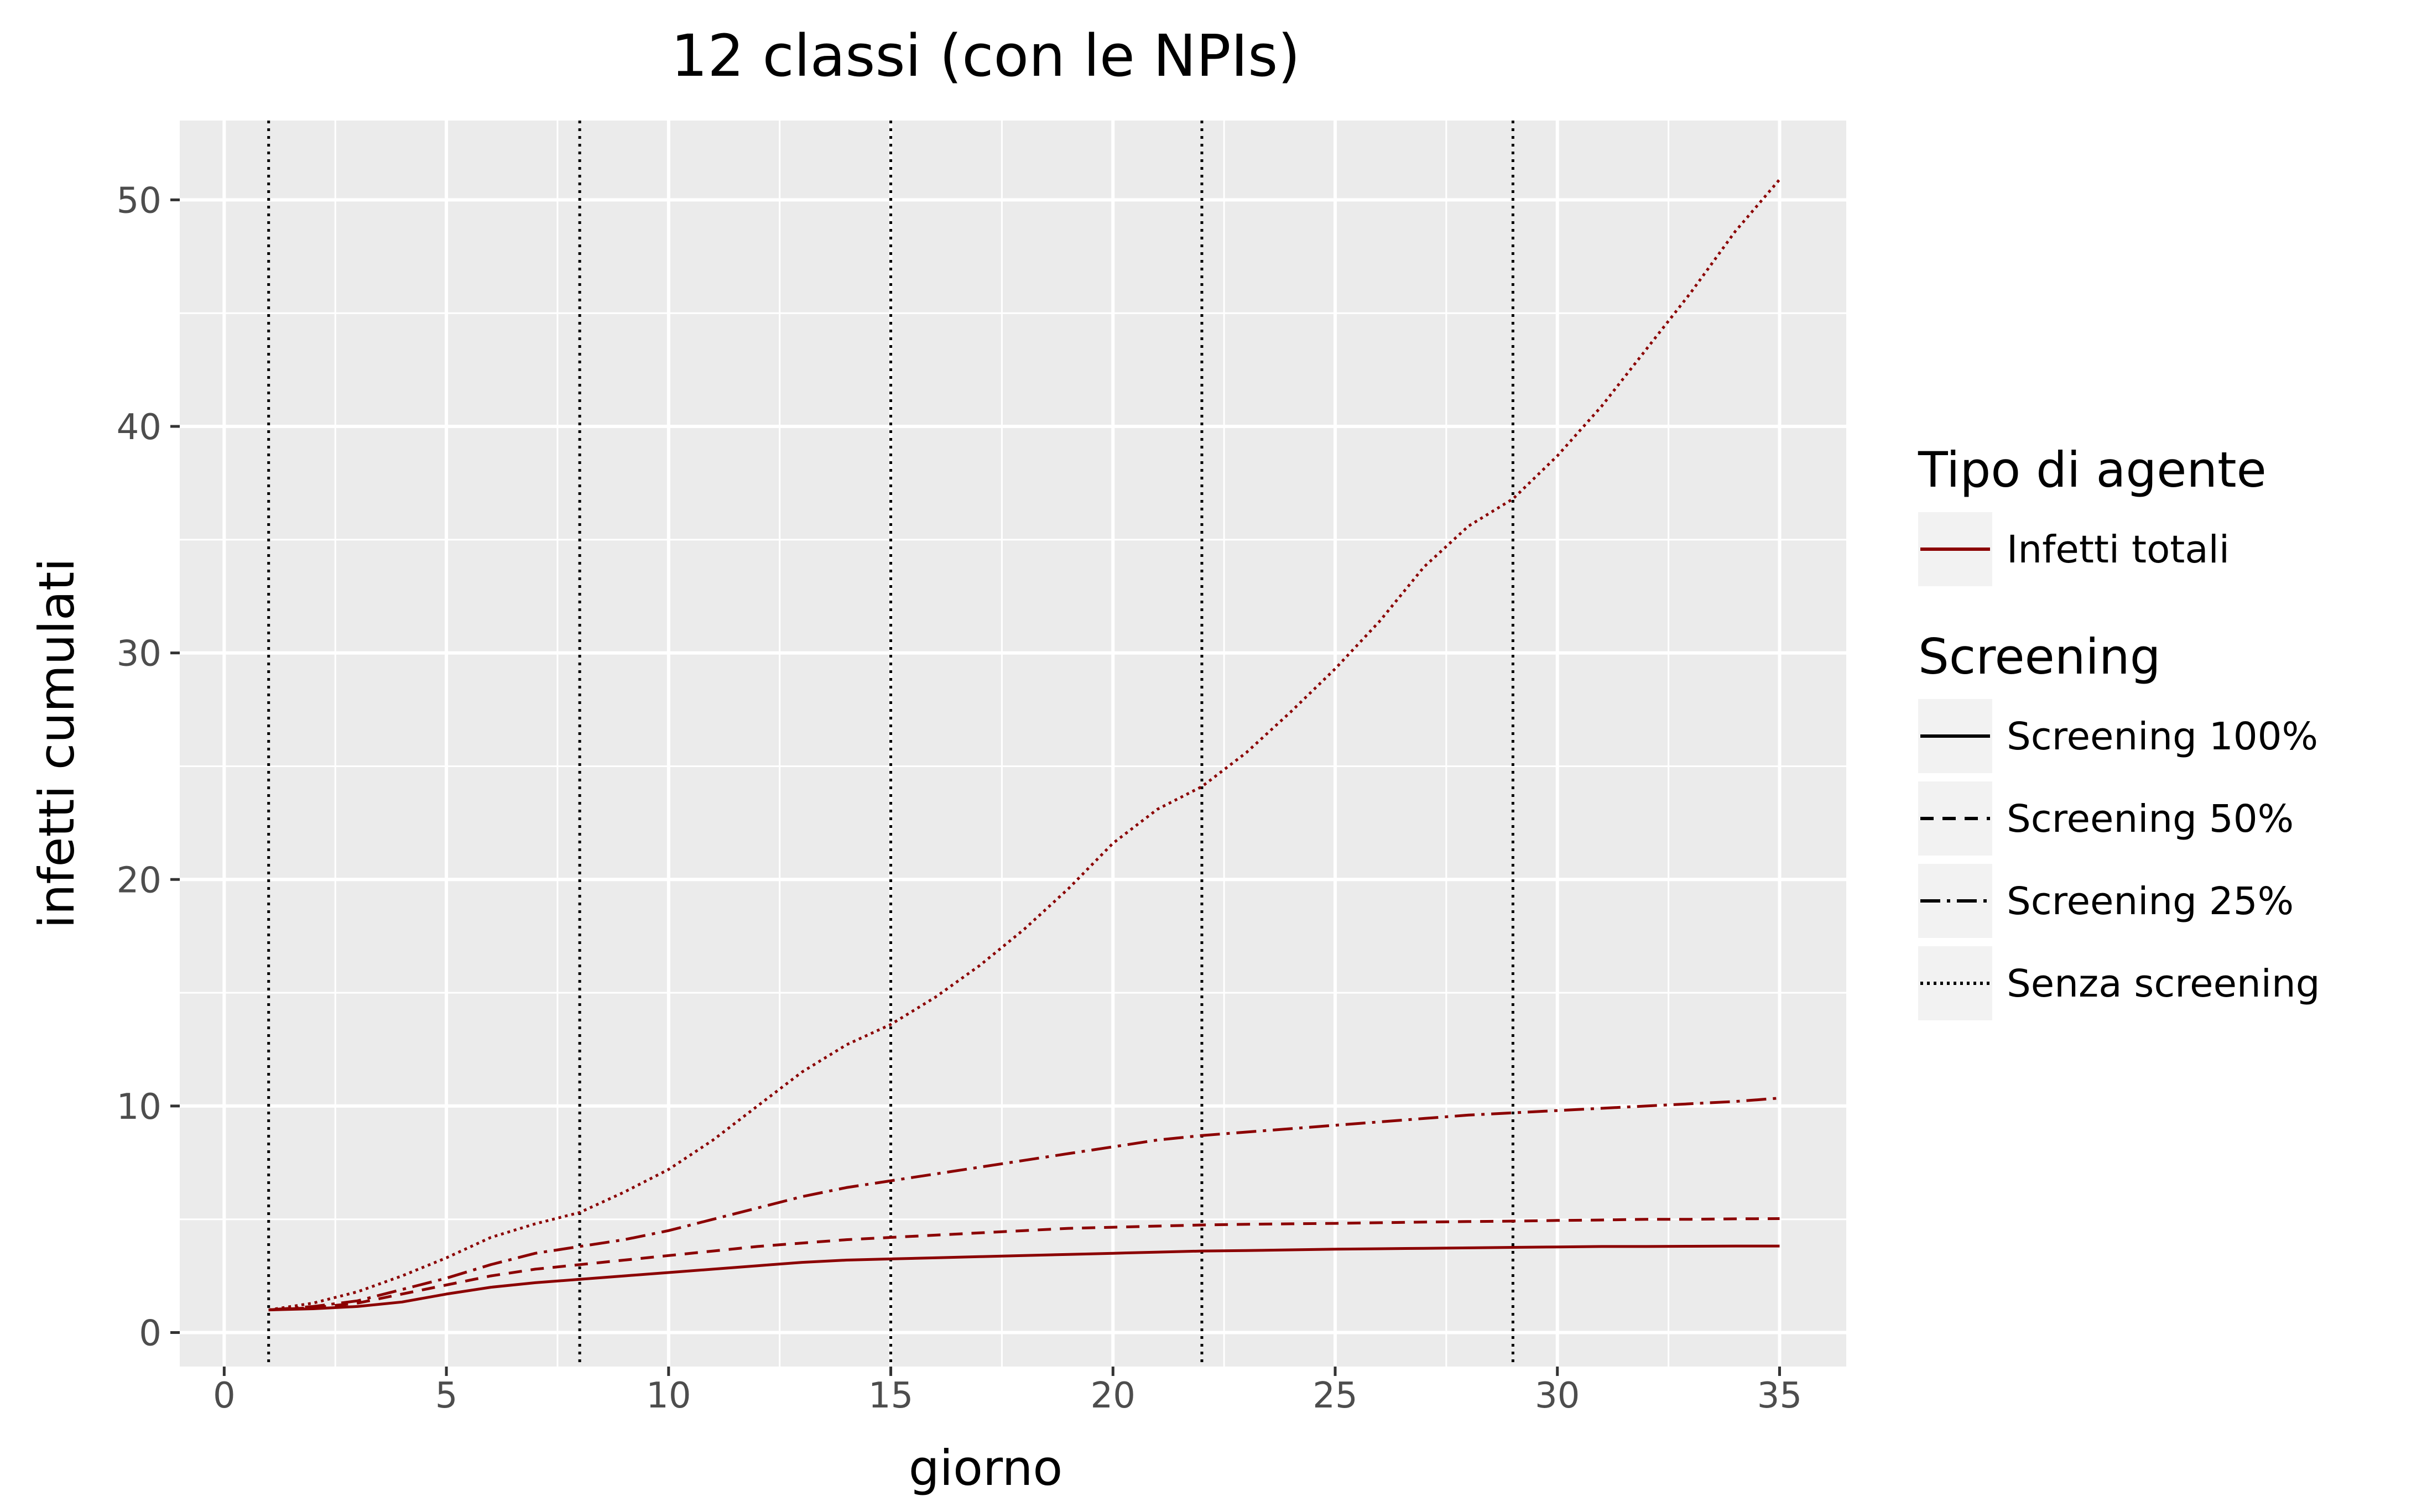 This screenshot has width=2422, height=1512. Describe the element at coordinates (985, 1468) in the screenshot. I see `x-axis-label: giorno` at that location.